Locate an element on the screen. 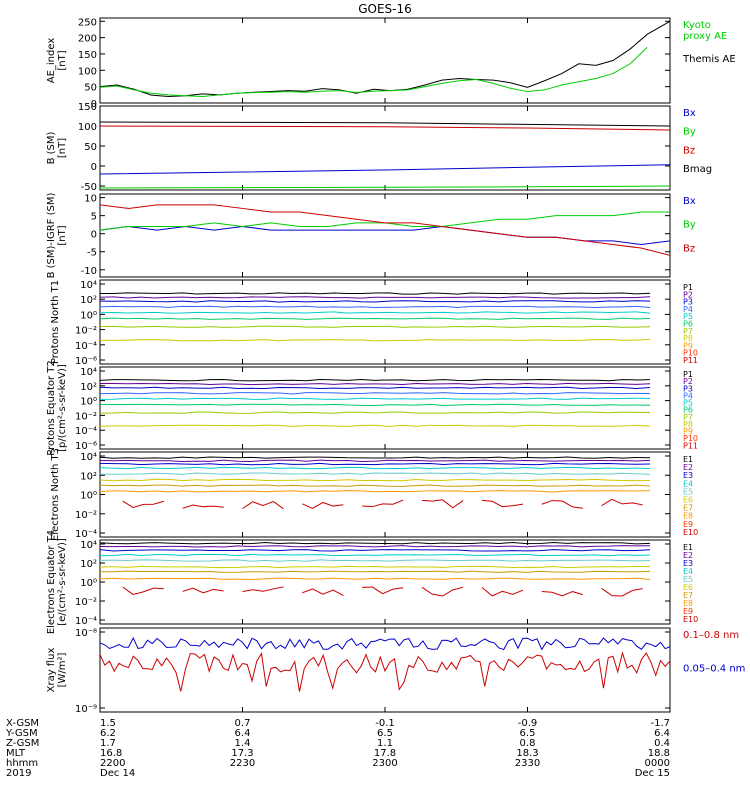  y-tick-label: -50 is located at coordinates (89, 187).